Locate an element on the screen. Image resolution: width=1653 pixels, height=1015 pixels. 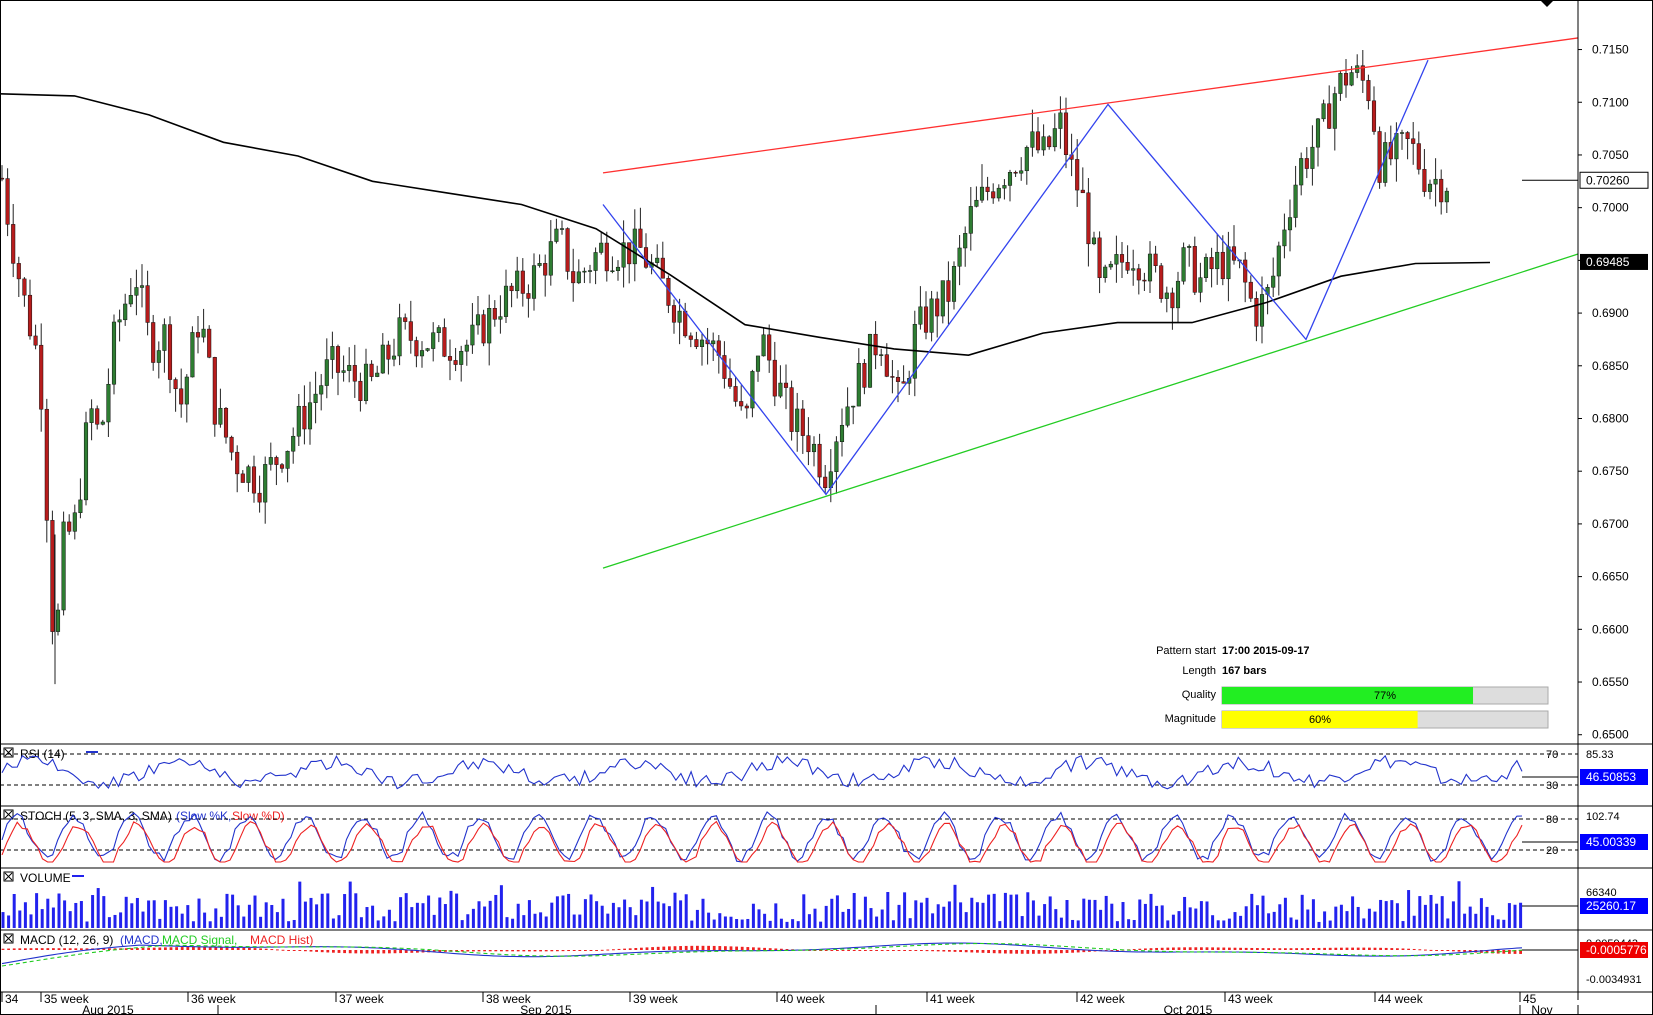
macd-title: MACD (12, 26, 9) is located at coordinates (66, 940).